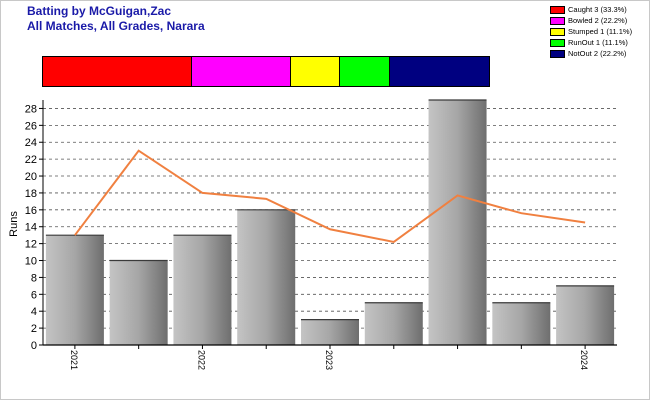 The height and width of the screenshot is (400, 650). What do you see at coordinates (315, 71) in the screenshot?
I see `dismissal-segment-stumped` at bounding box center [315, 71].